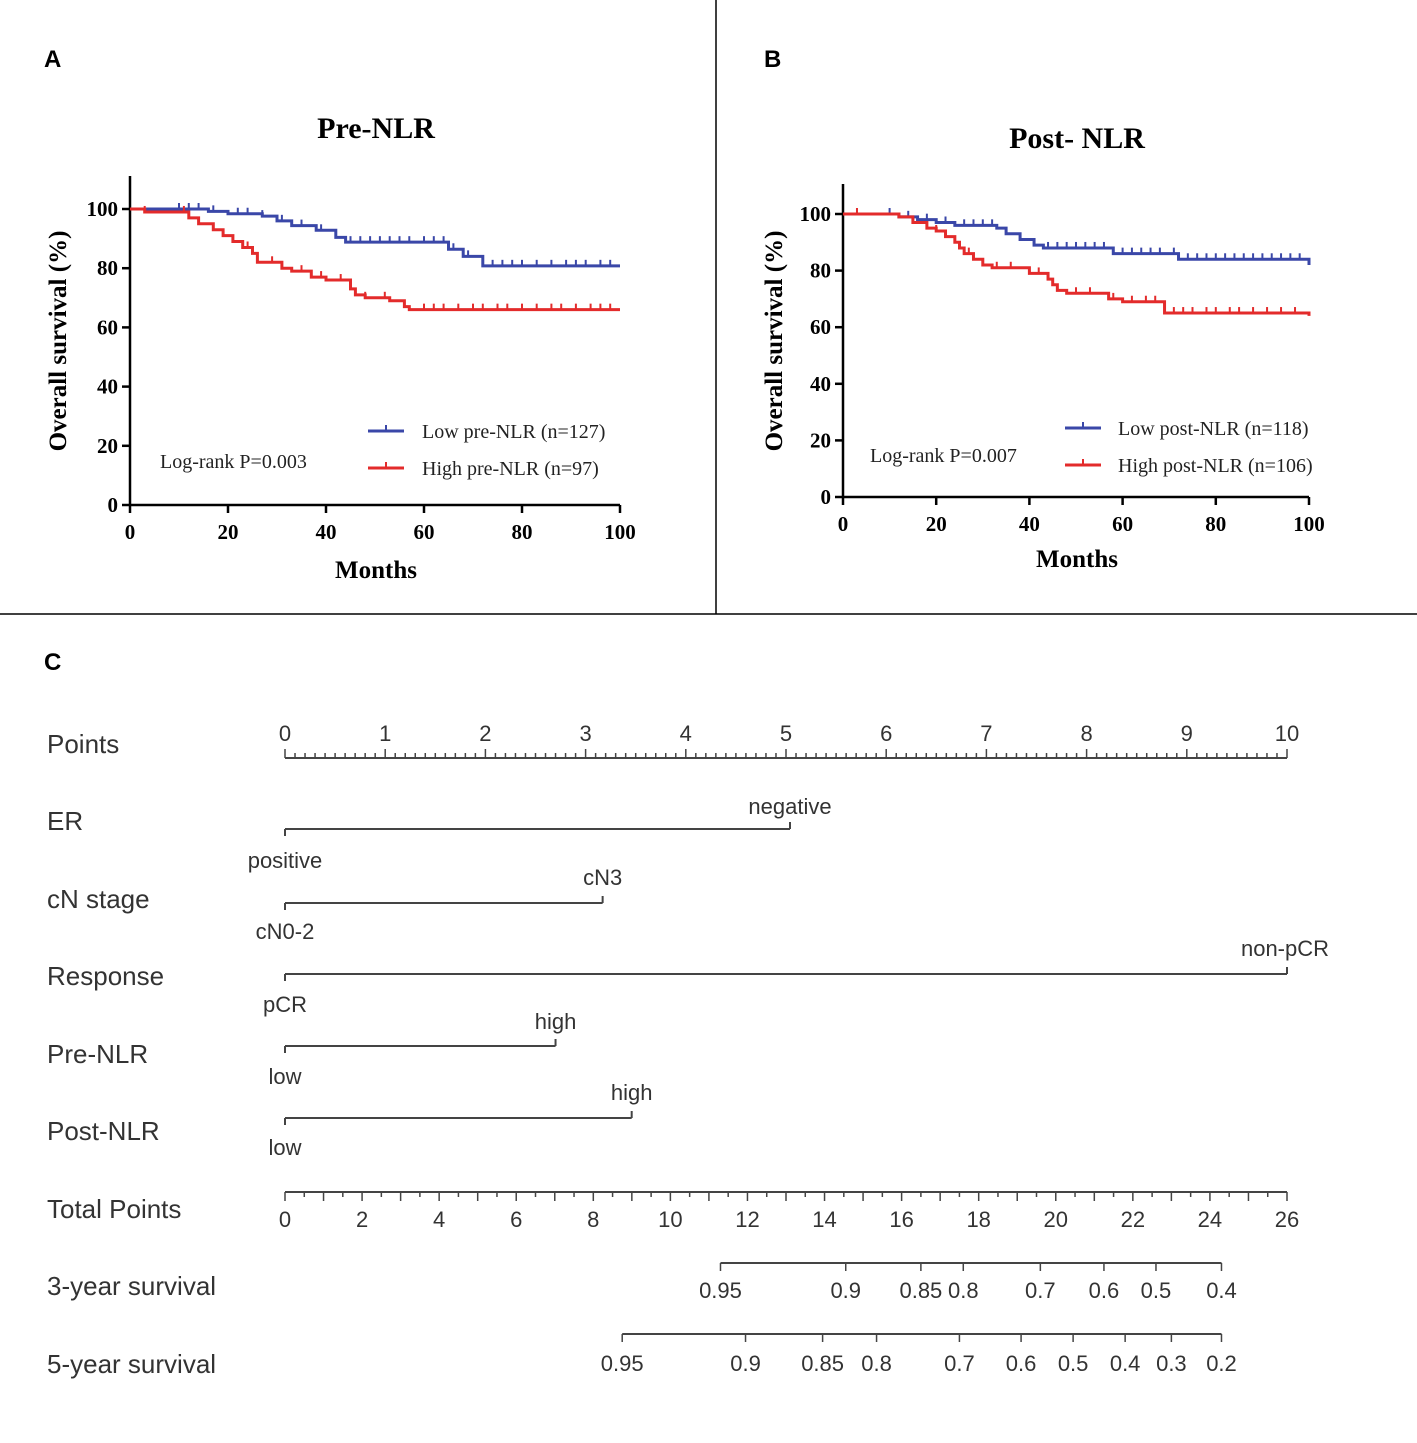  What do you see at coordinates (376, 128) in the screenshot?
I see `chart-title: Pre-NLR` at bounding box center [376, 128].